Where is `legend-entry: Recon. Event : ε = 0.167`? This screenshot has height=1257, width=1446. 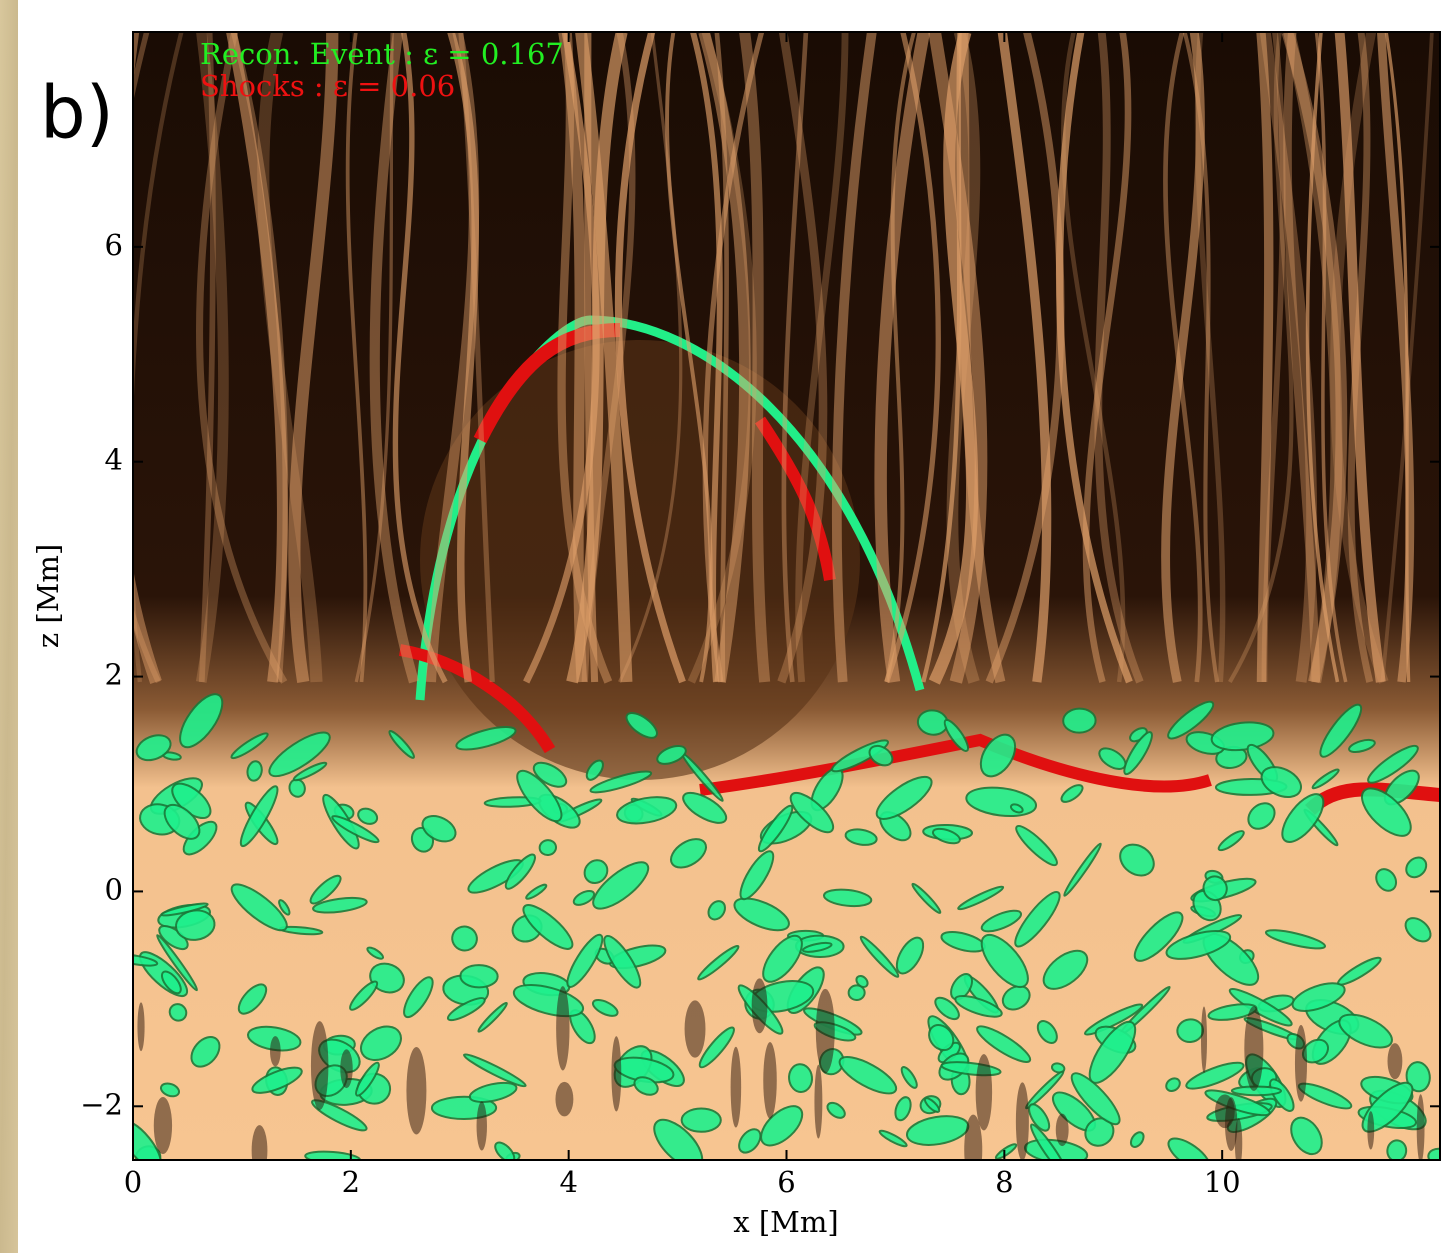
legend-entry: Recon. Event : ε = 0.167 is located at coordinates (382, 54).